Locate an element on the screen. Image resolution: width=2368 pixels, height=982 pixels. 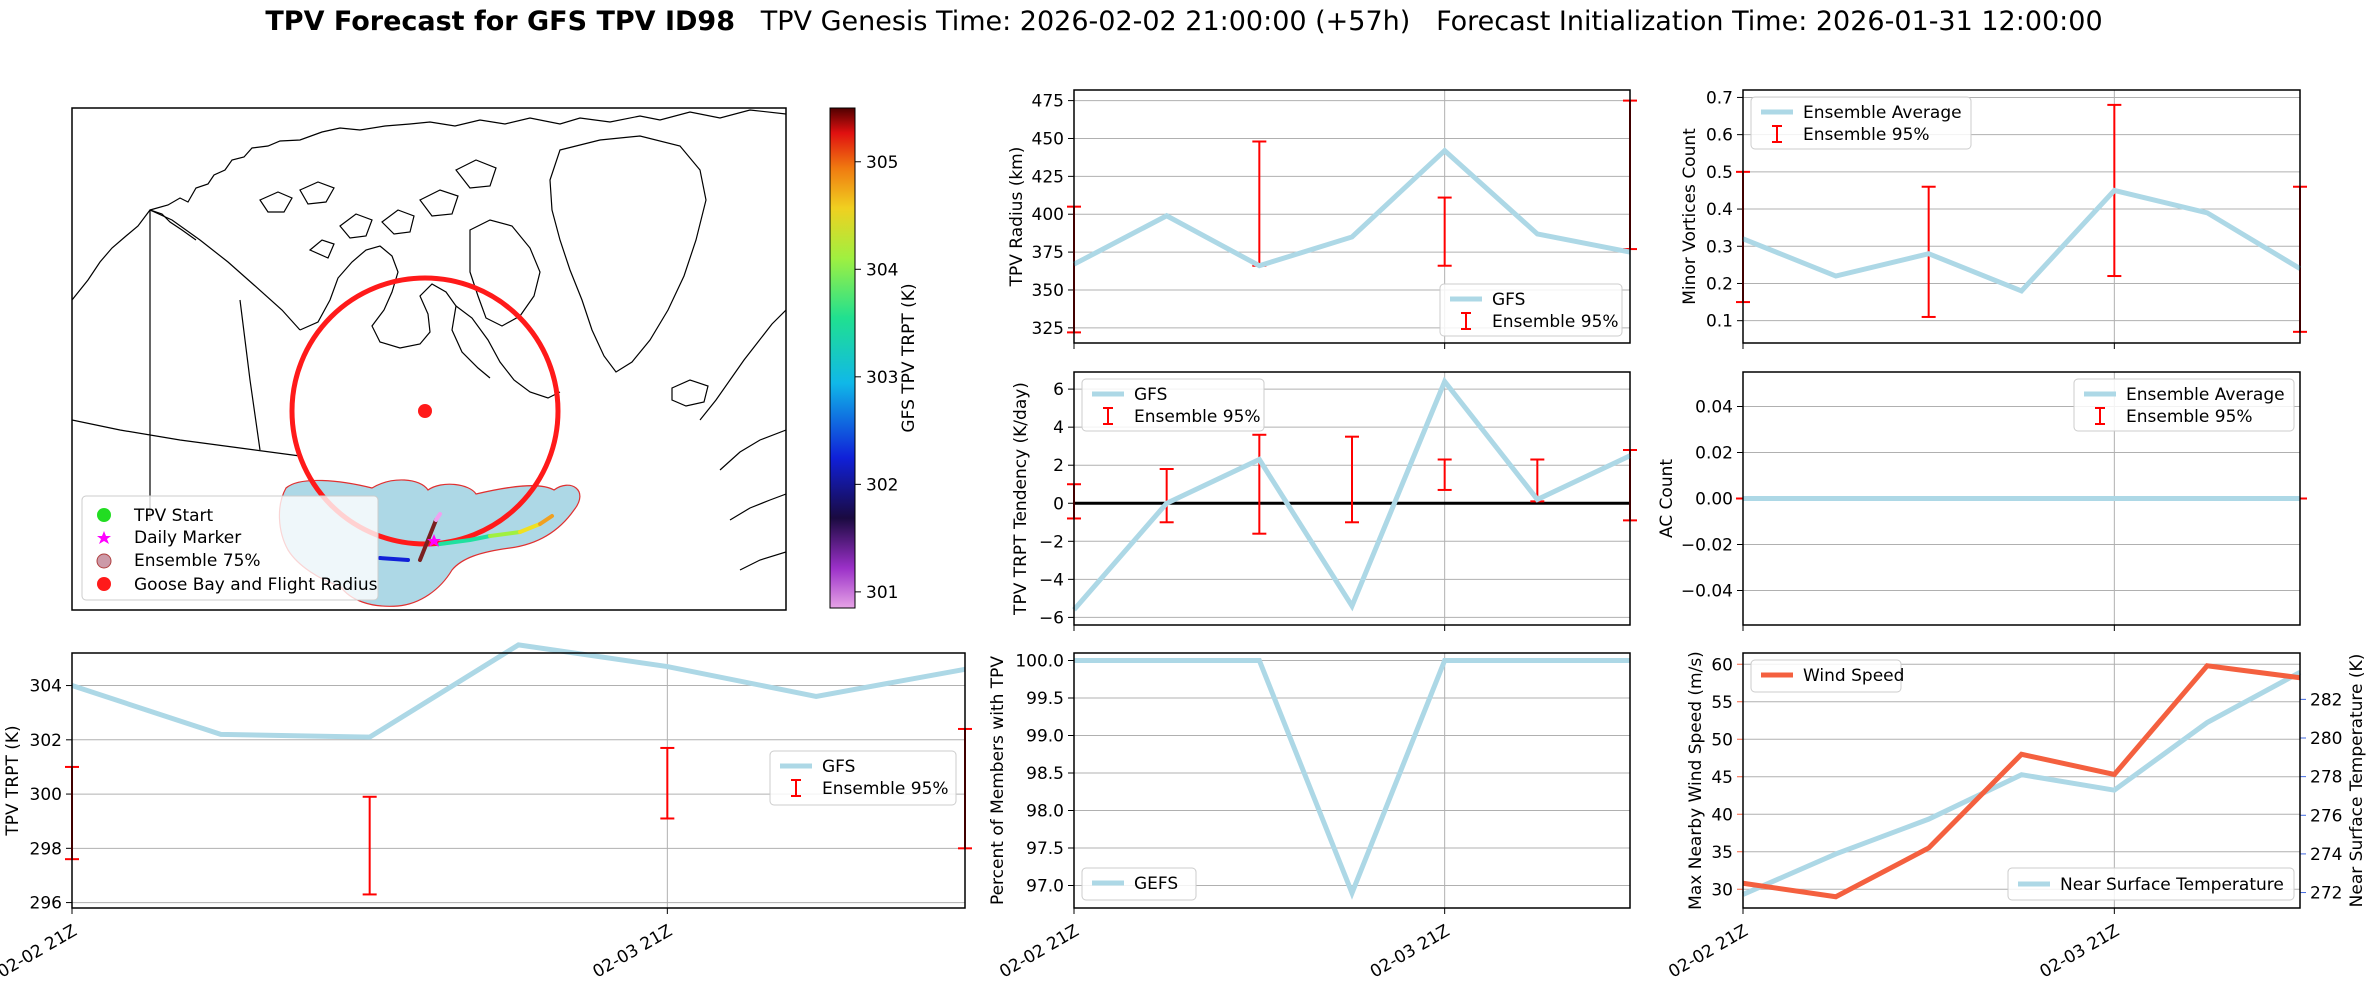
y-tick-label: 325 is located at coordinates (1048, 329).